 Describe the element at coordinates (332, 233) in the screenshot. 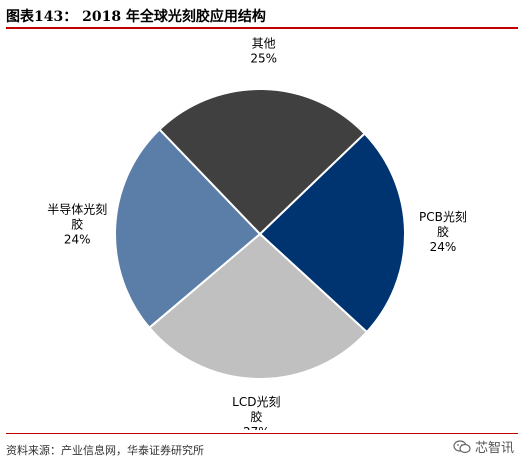

I see `pie-slice-pcb` at that location.